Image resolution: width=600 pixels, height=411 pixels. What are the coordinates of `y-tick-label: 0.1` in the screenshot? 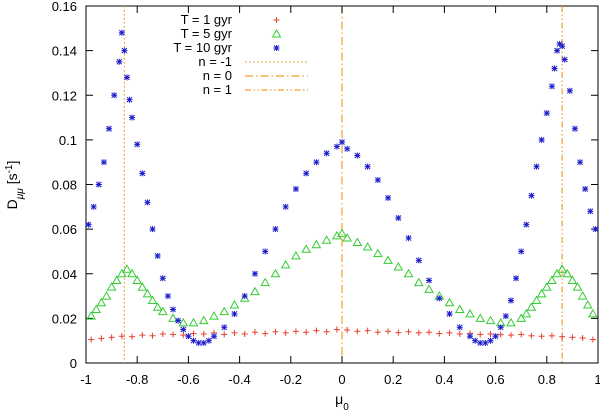 It's located at (68, 140).